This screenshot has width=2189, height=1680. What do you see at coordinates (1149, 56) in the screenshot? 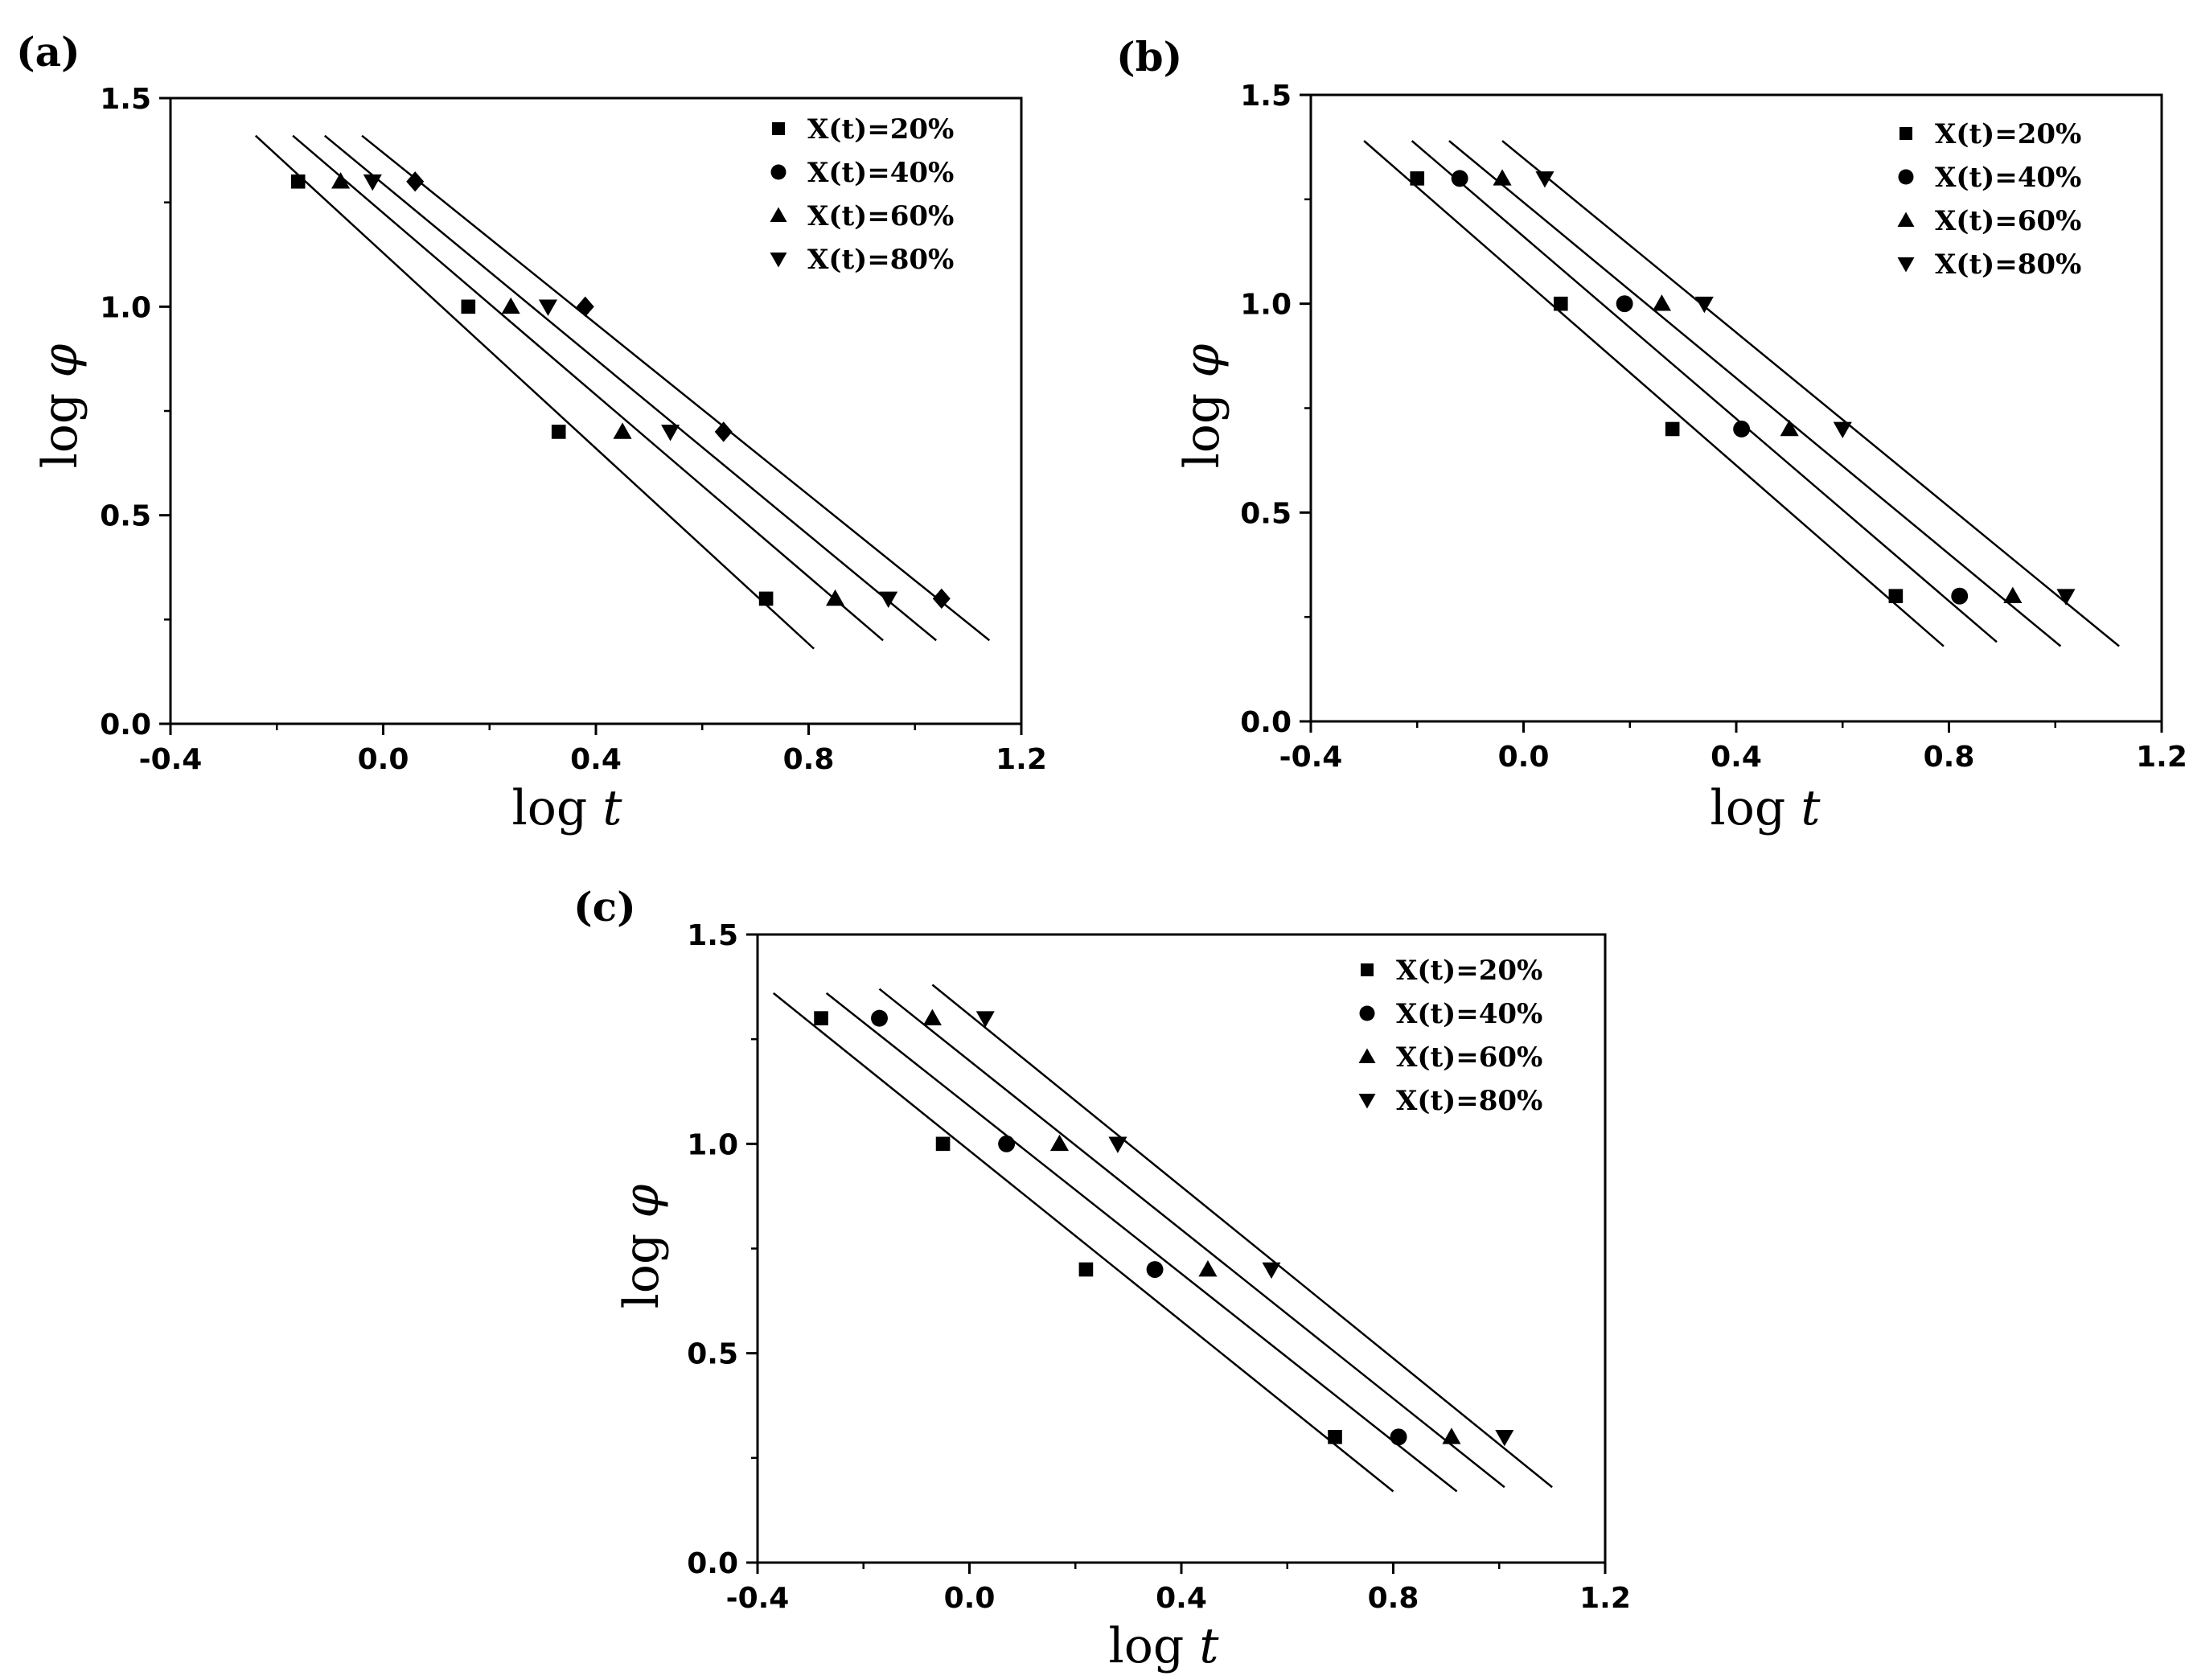
I see `panel-label: (b)` at bounding box center [1149, 56].